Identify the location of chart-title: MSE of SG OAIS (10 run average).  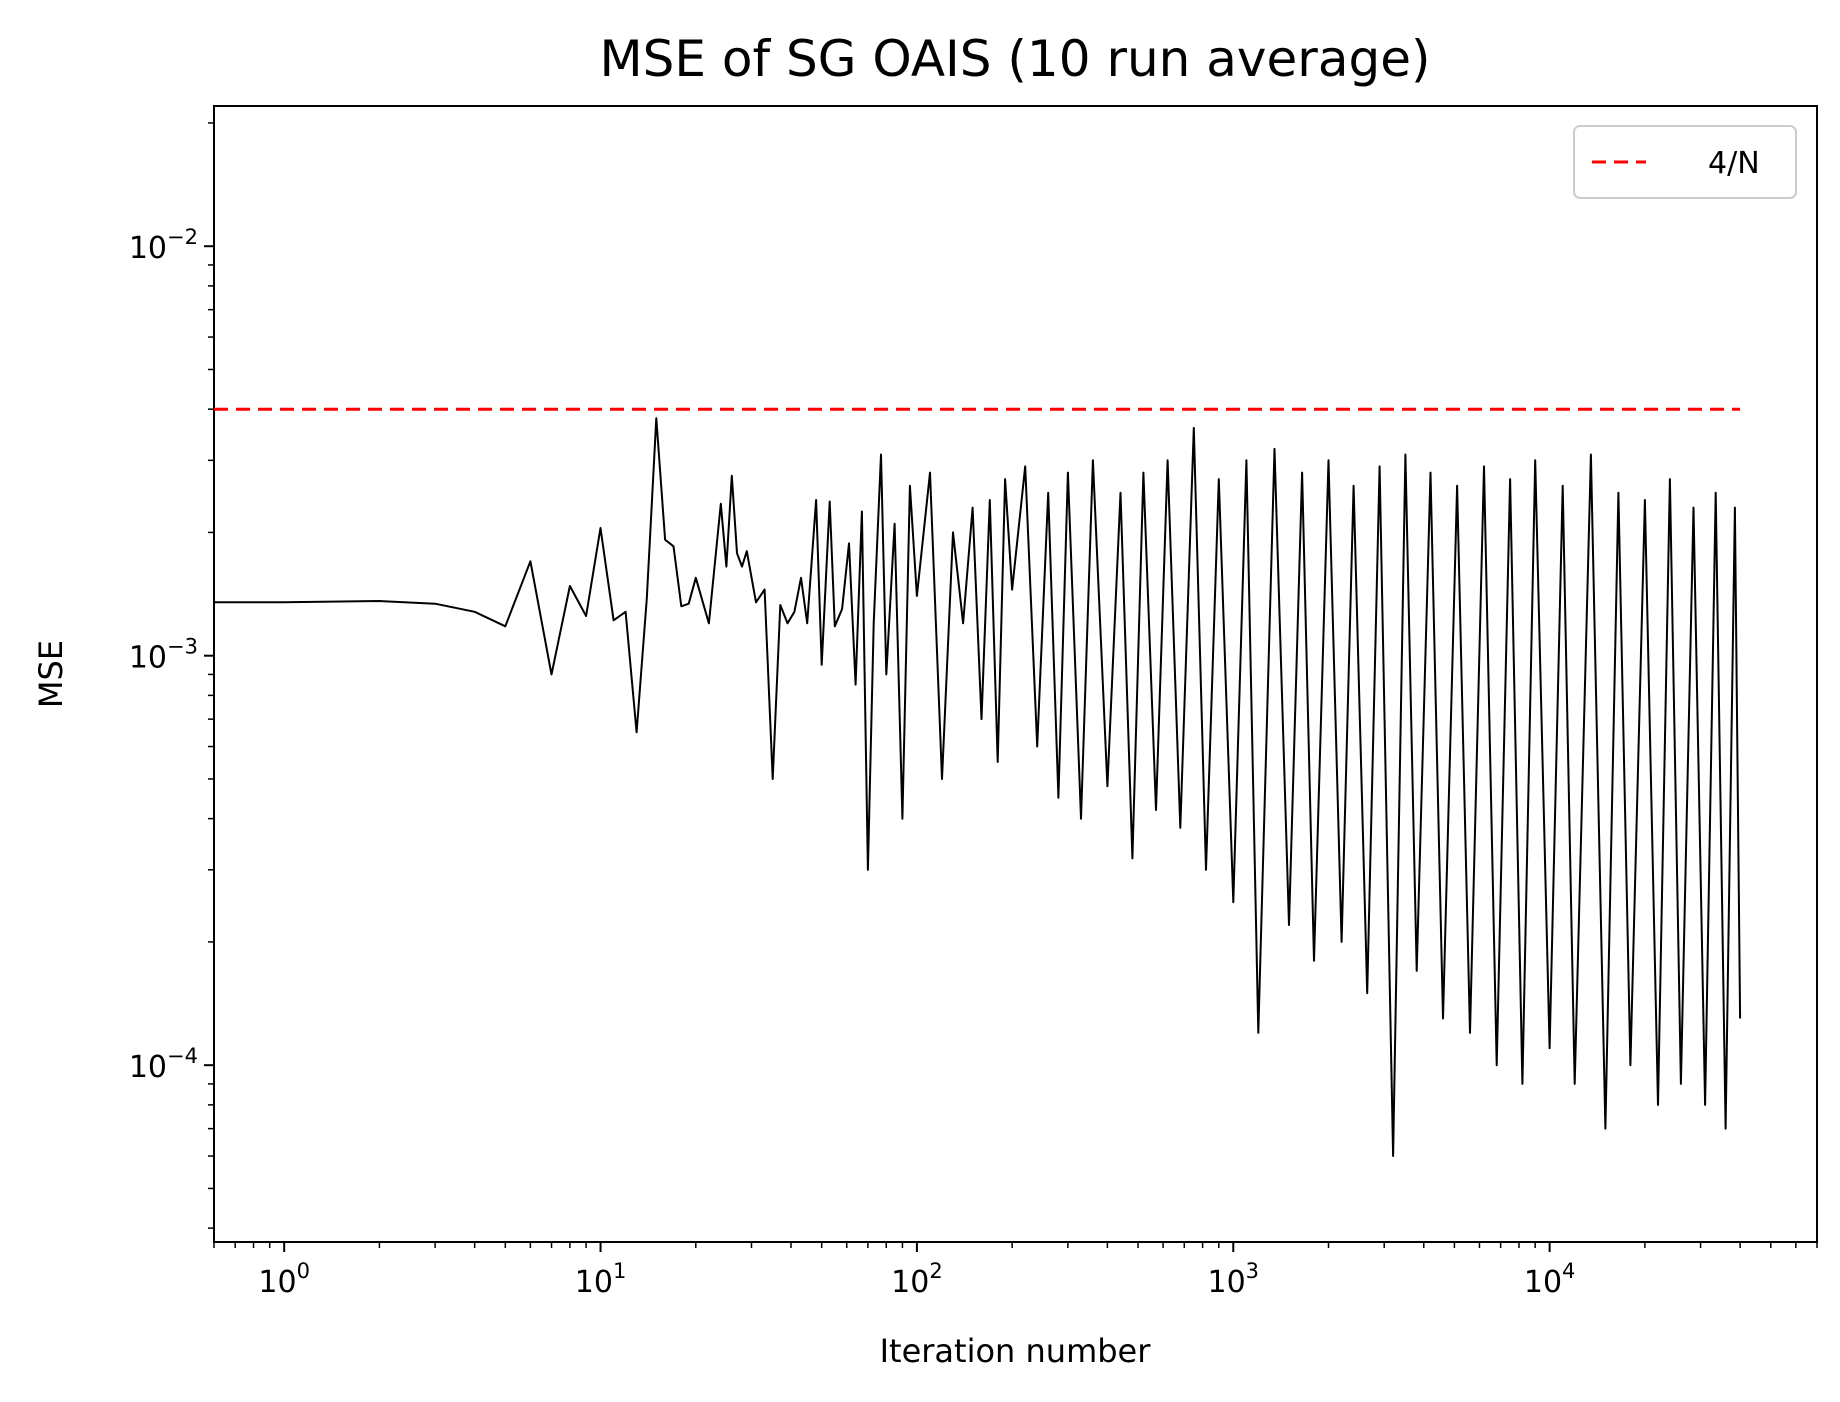
(1015, 59).